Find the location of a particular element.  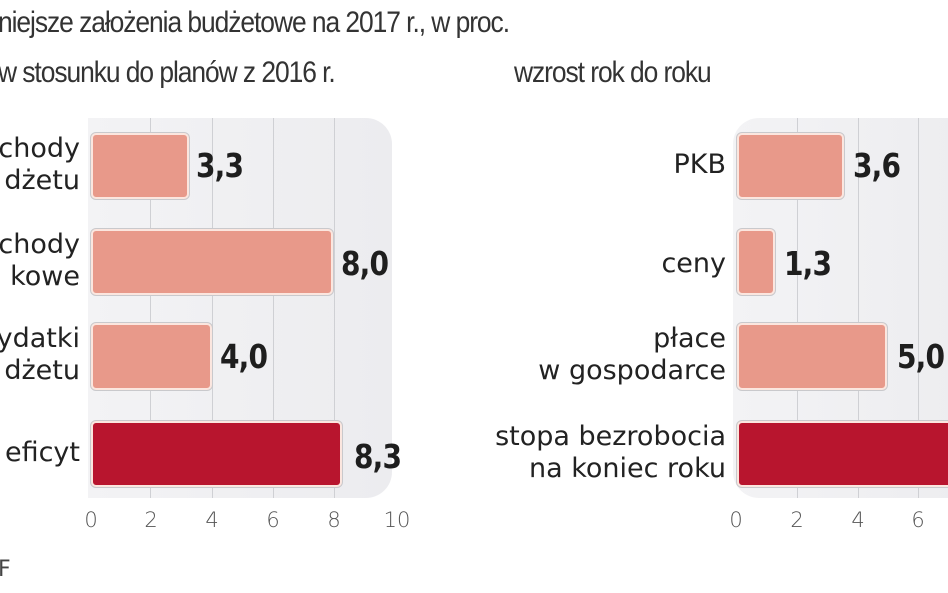

value-label: 4,0 is located at coordinates (244, 356).